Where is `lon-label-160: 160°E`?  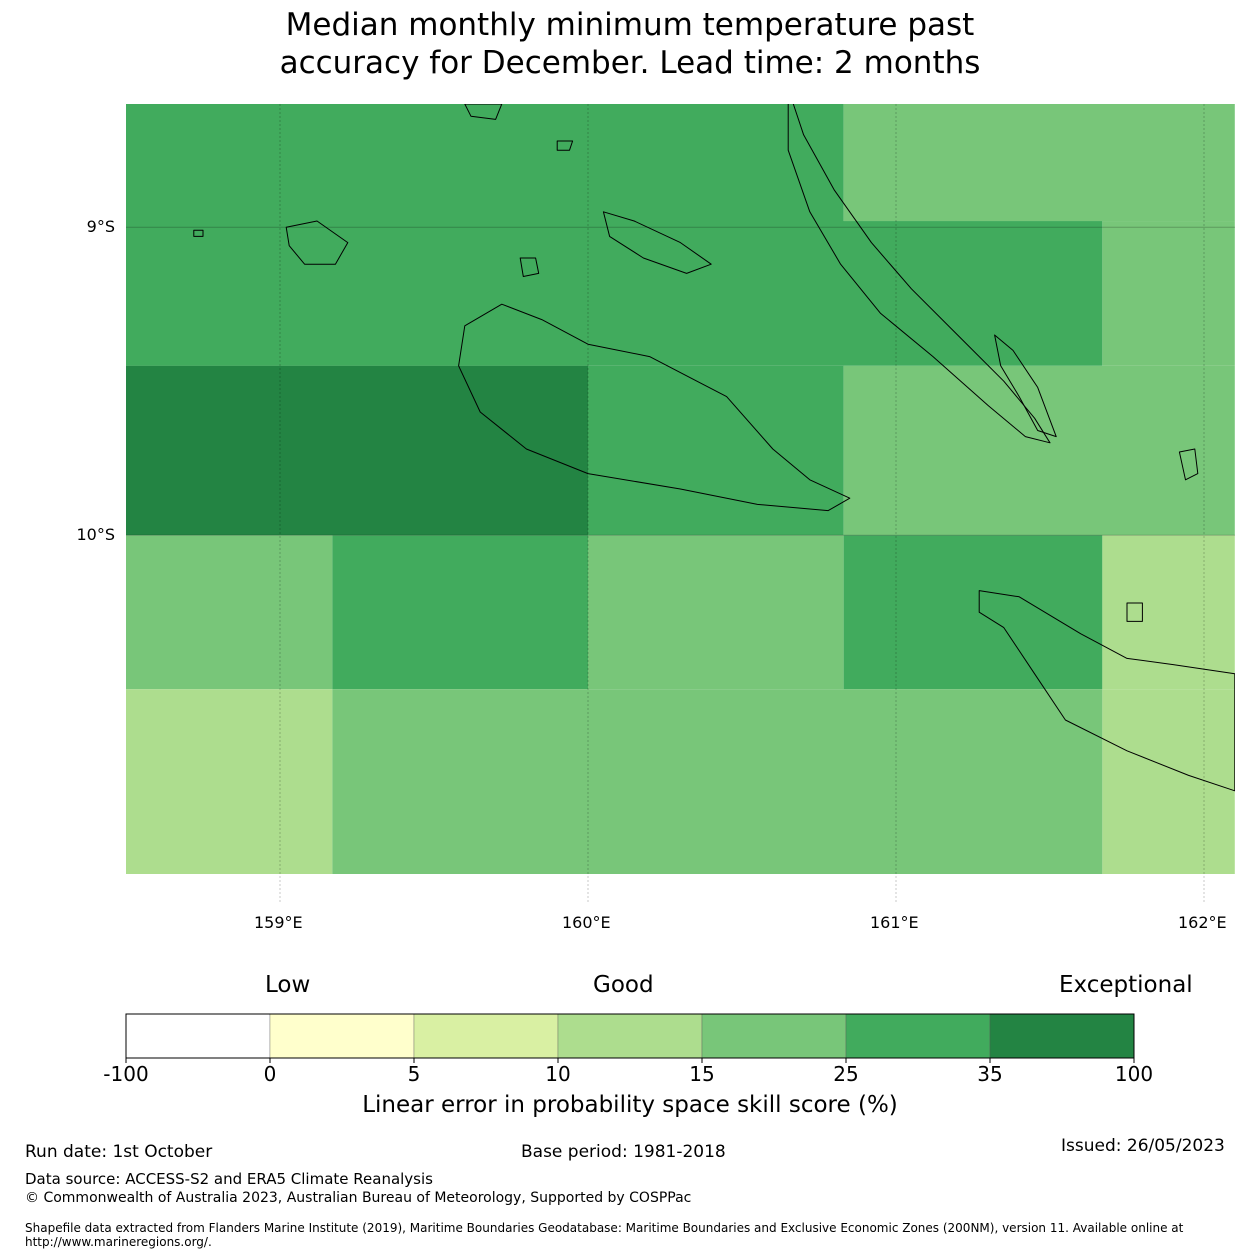 lon-label-160: 160°E is located at coordinates (586, 922).